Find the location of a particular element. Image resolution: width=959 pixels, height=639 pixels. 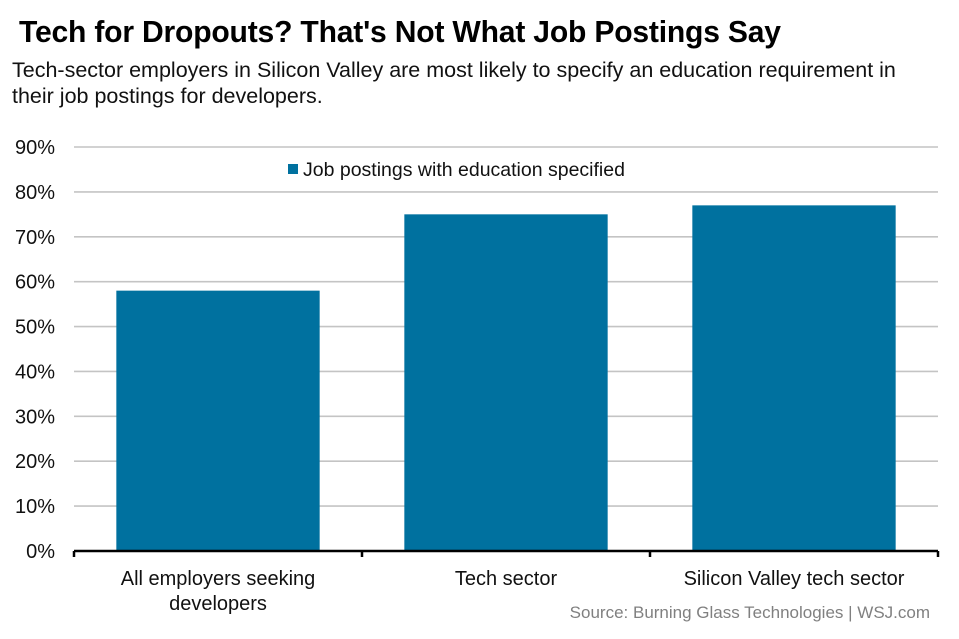

legend-swatch is located at coordinates (293, 169).